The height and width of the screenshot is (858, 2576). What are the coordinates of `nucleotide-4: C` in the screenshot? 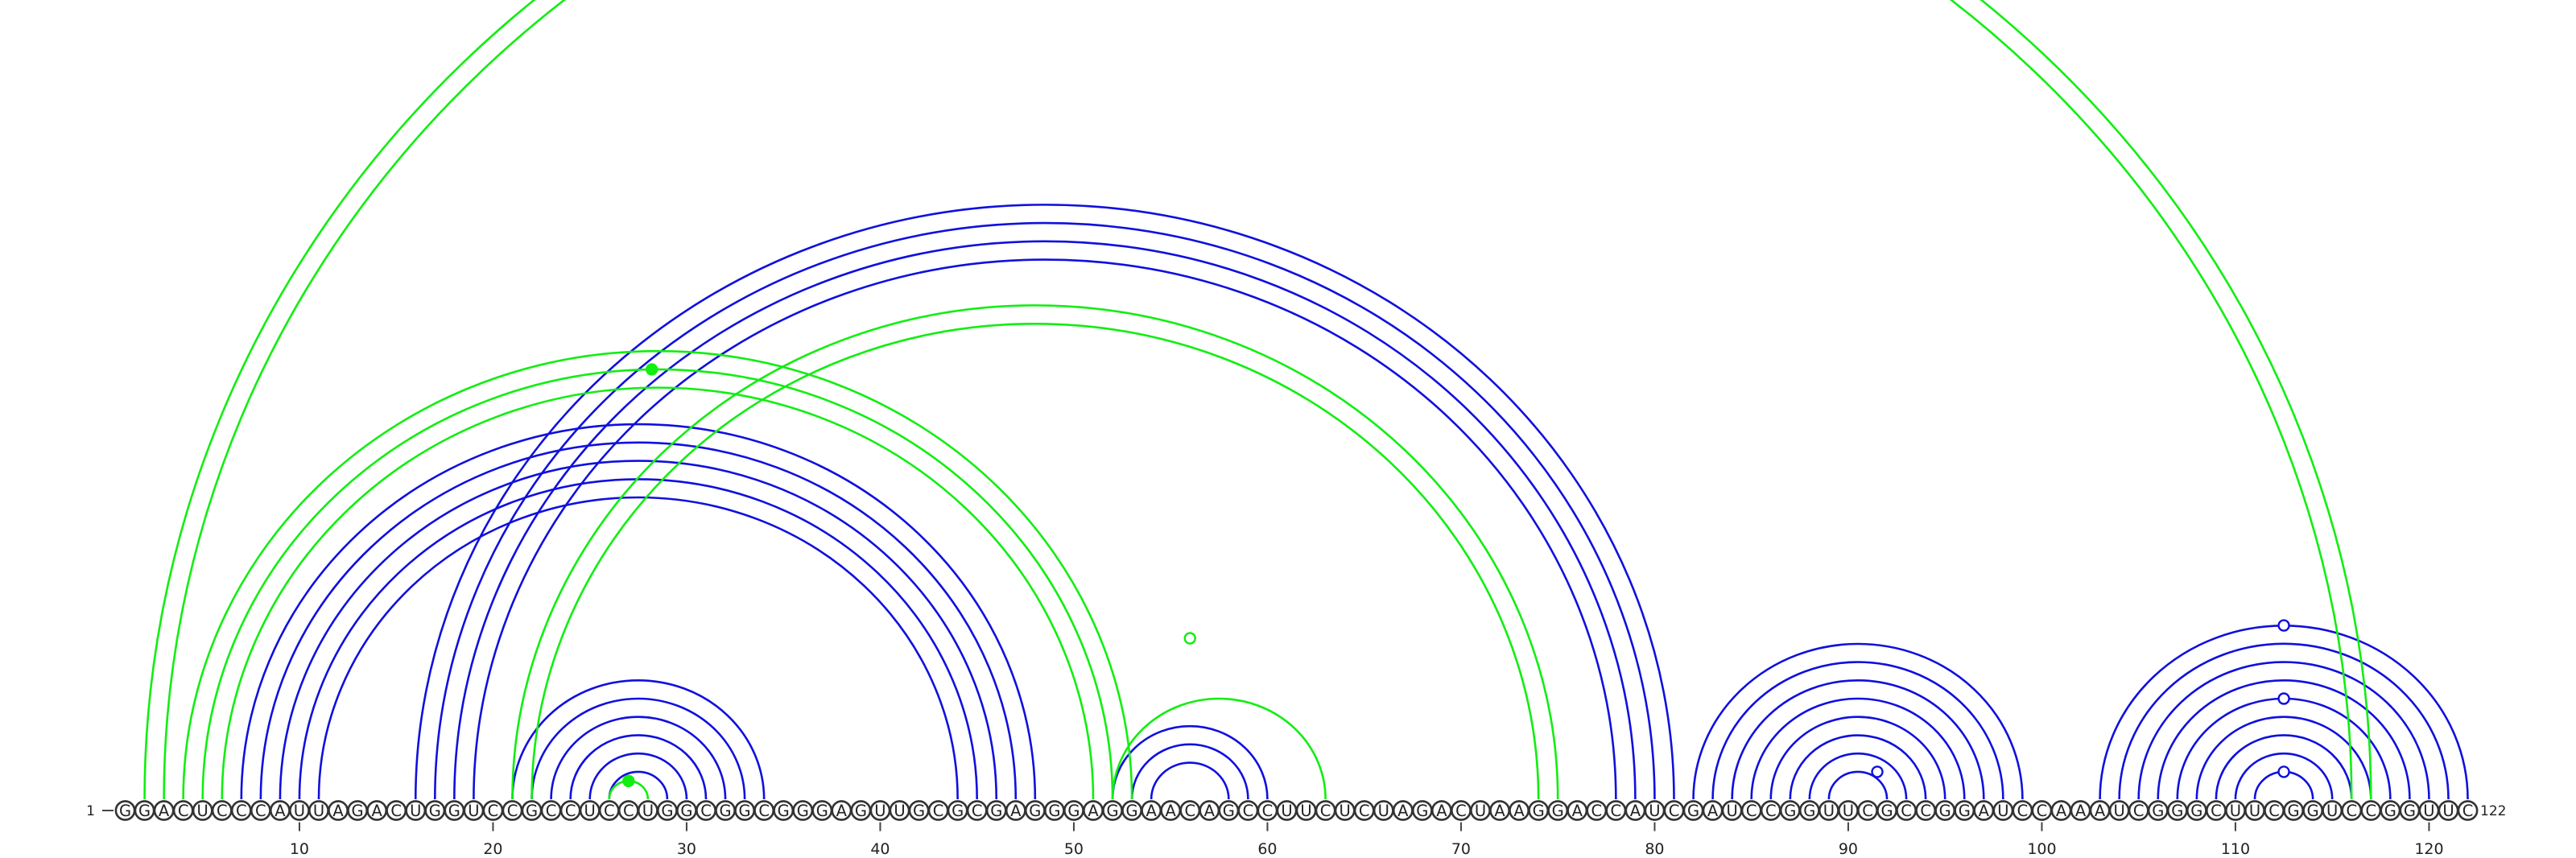 It's located at (183, 811).